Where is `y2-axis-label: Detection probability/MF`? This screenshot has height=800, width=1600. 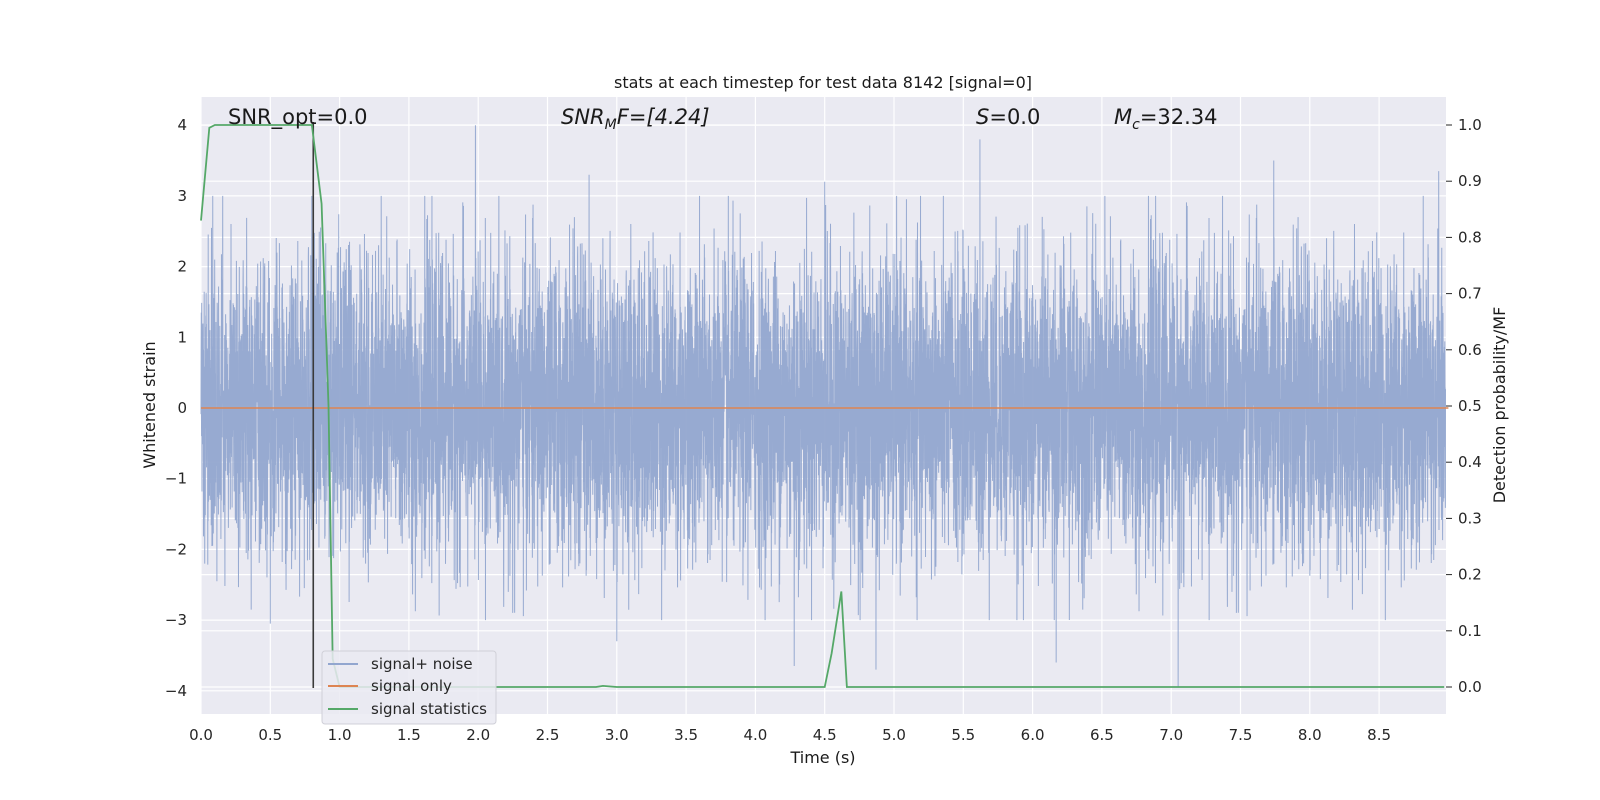 y2-axis-label: Detection probability/MF is located at coordinates (1499, 405).